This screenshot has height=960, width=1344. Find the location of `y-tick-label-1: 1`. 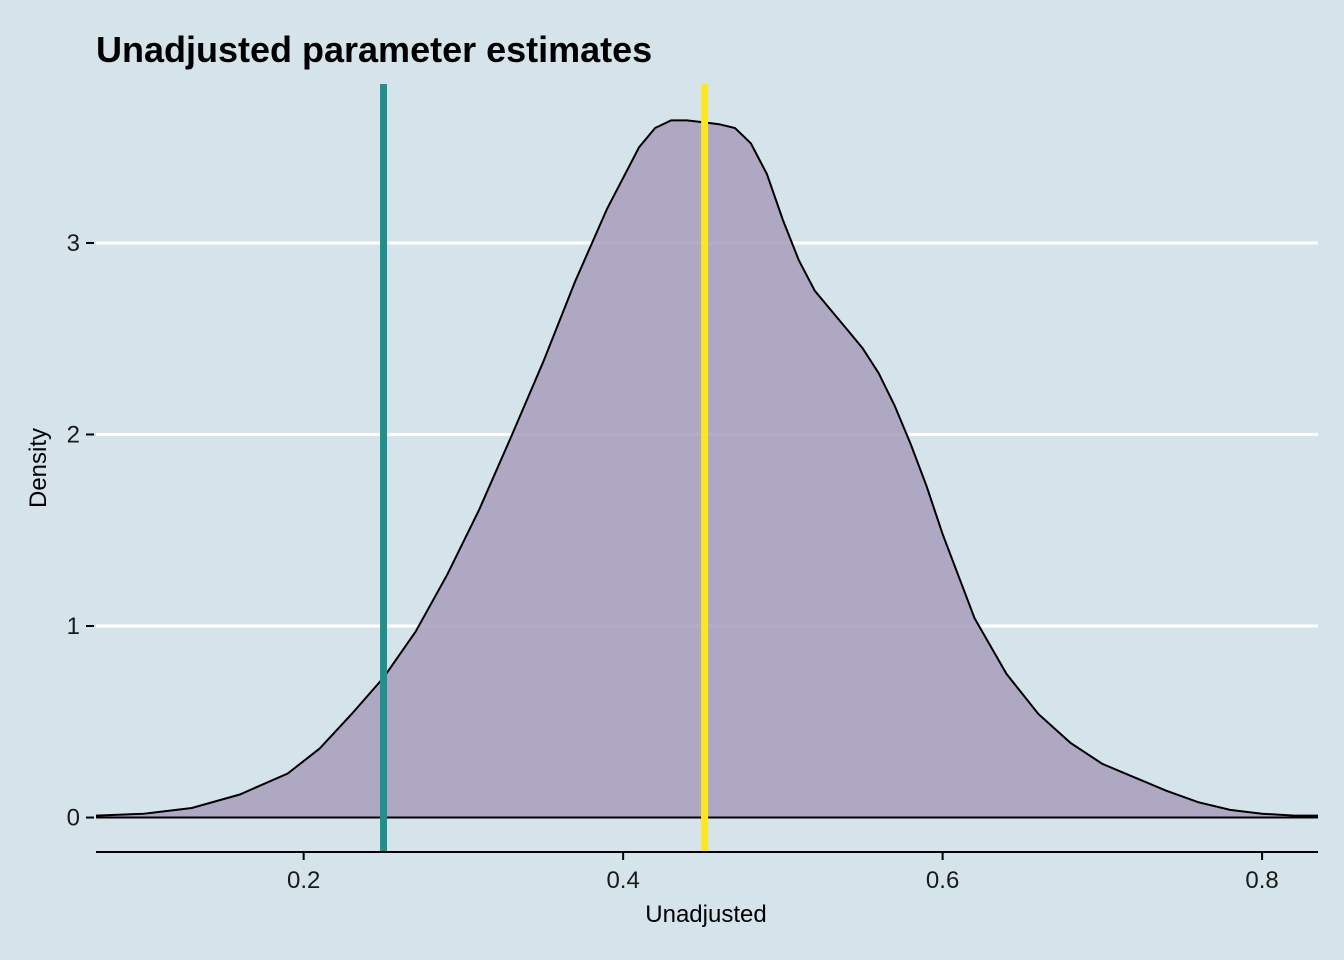

y-tick-label-1: 1 is located at coordinates (73, 626).